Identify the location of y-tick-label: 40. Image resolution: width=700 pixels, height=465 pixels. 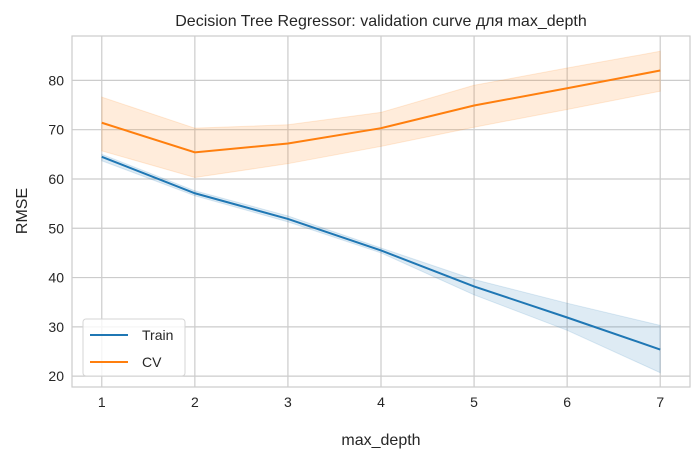
(56, 278).